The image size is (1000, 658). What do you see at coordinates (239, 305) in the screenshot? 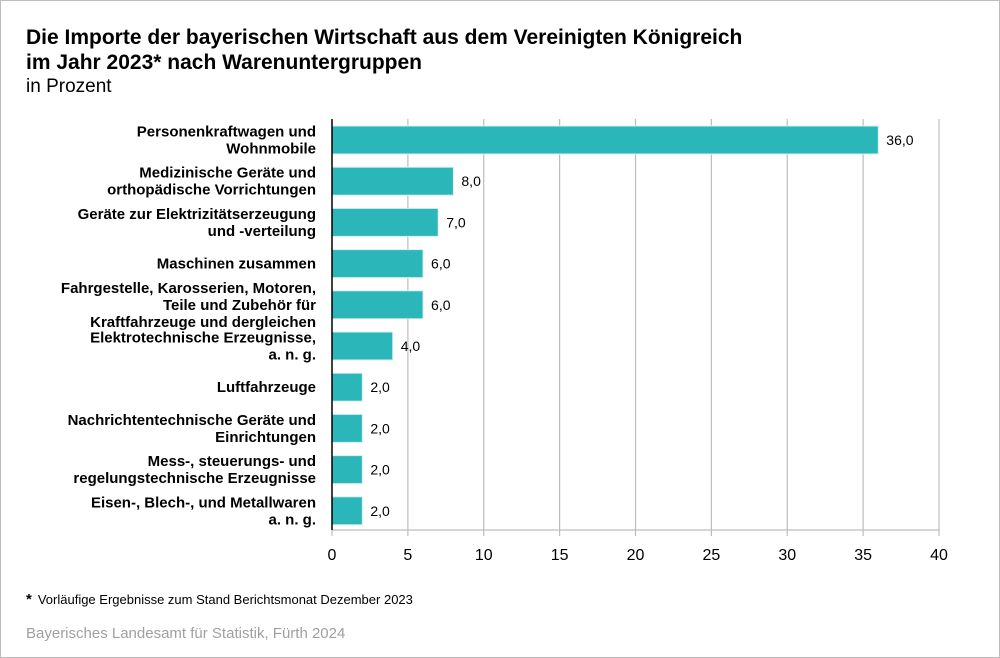
I see `category-label-line: Teile und Zubehör für` at bounding box center [239, 305].